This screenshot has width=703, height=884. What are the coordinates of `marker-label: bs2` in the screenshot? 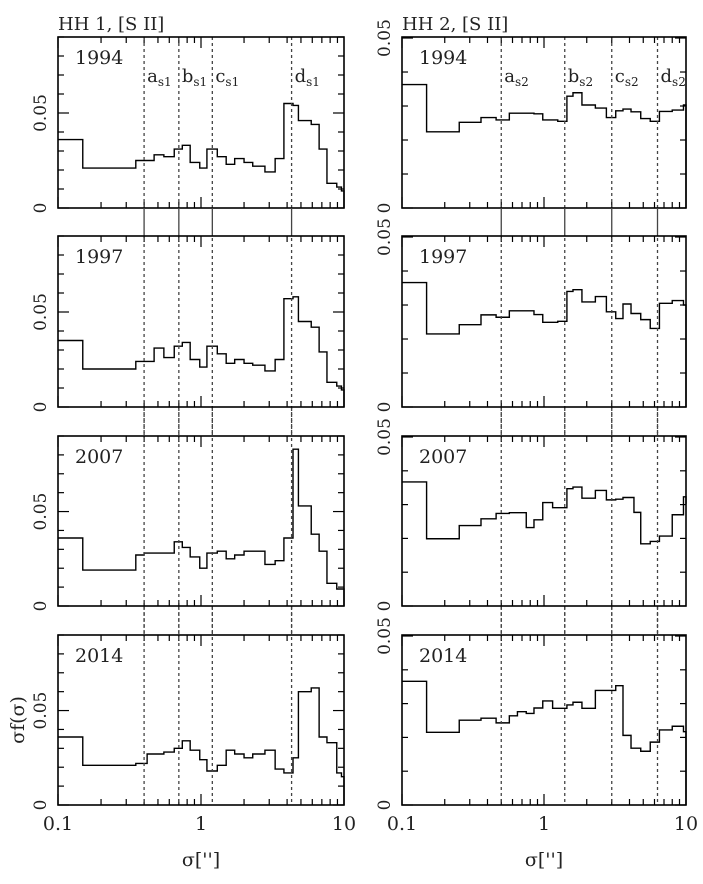 It's located at (580, 77).